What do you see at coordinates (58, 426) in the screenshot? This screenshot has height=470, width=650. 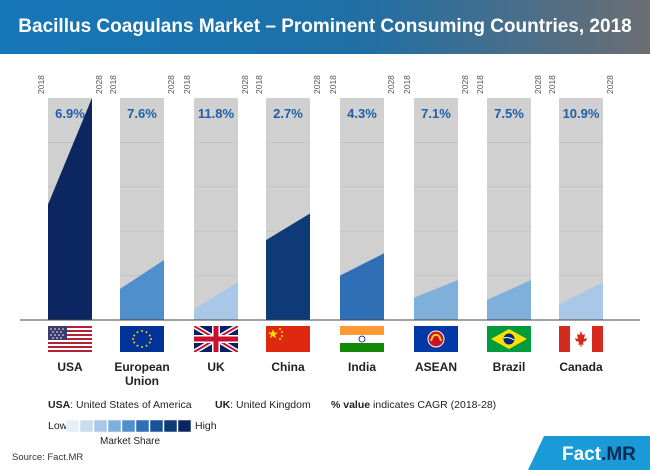 I see `scale-low-label: Low` at bounding box center [58, 426].